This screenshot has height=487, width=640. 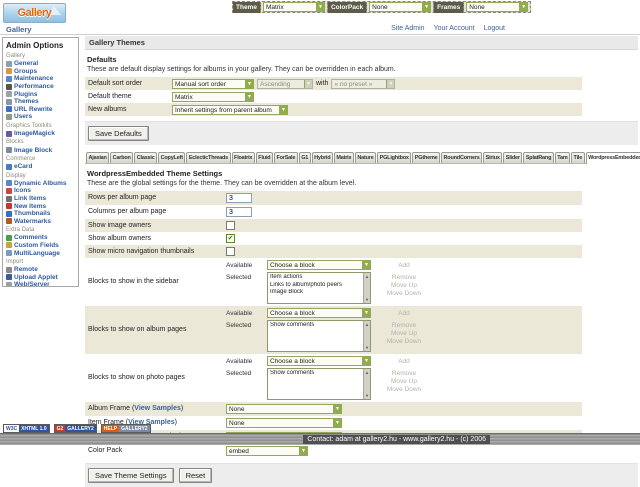 What do you see at coordinates (172, 157) in the screenshot?
I see `tab-copyleft: CopyLeft` at bounding box center [172, 157].